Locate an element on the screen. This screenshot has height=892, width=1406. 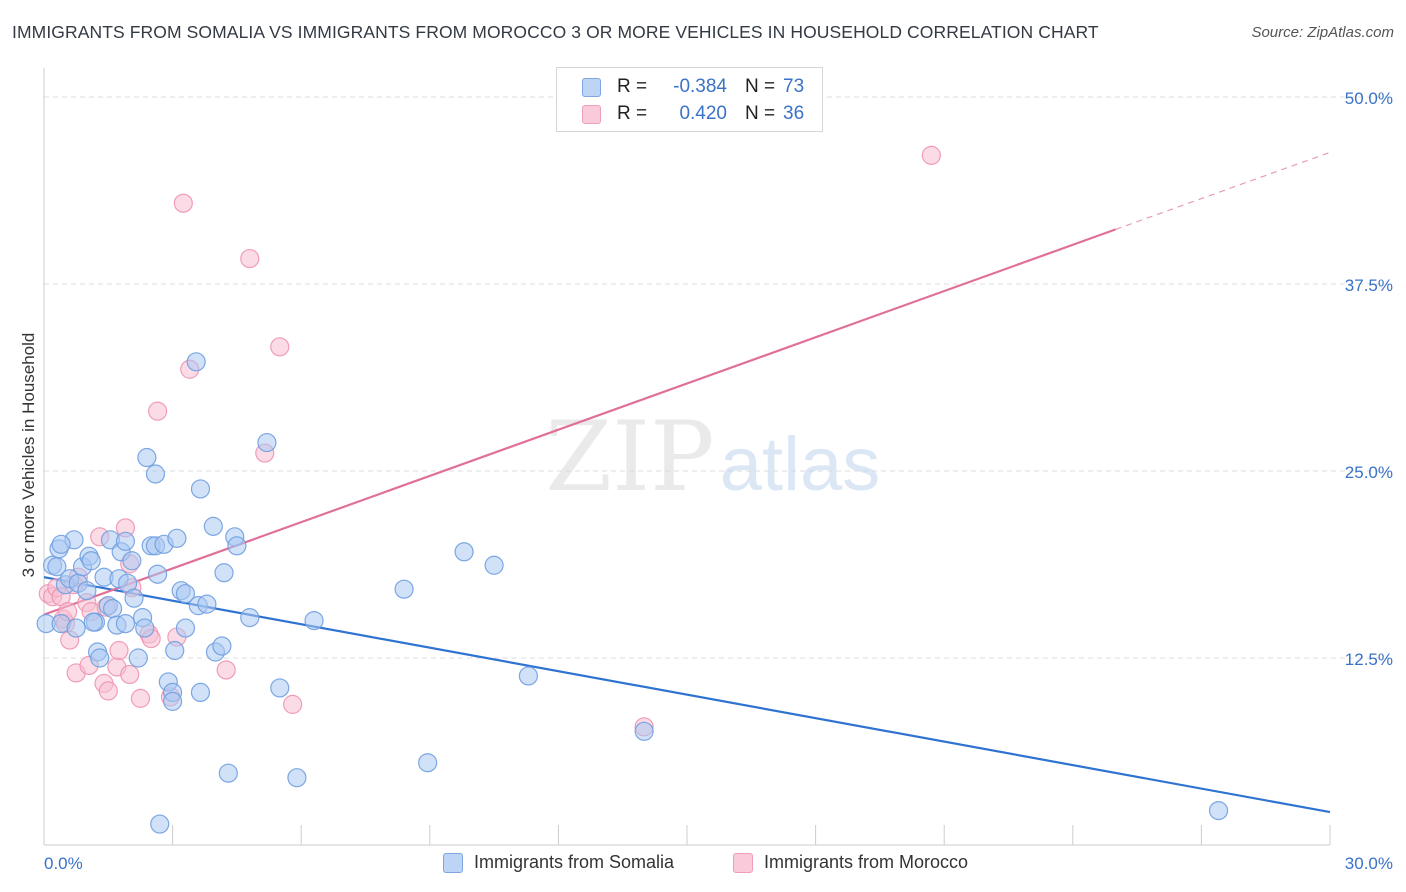
y-tick-label: 12.5% is located at coordinates (1369, 659).